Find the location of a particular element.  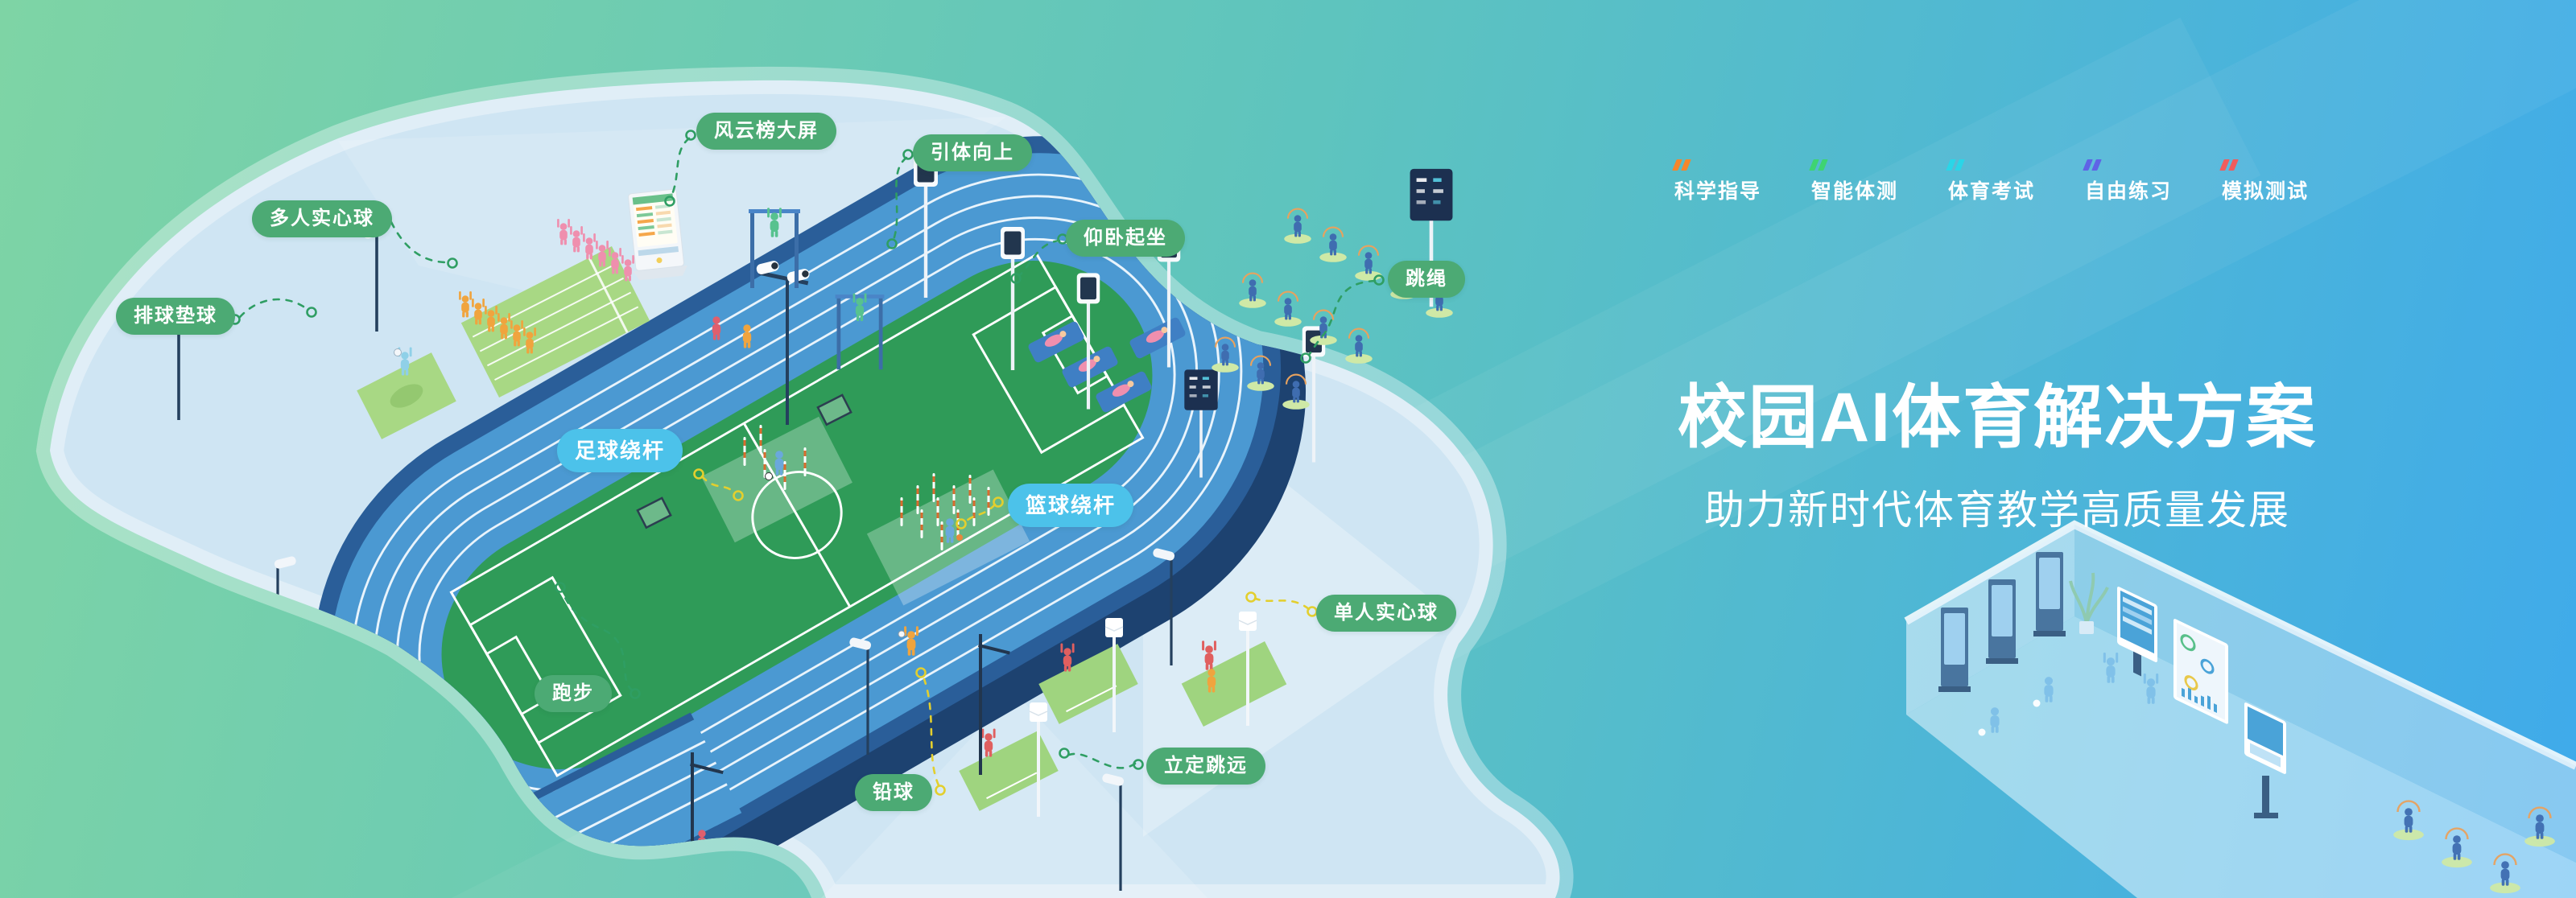

standing-long-jump-area is located at coordinates (1048, 717).